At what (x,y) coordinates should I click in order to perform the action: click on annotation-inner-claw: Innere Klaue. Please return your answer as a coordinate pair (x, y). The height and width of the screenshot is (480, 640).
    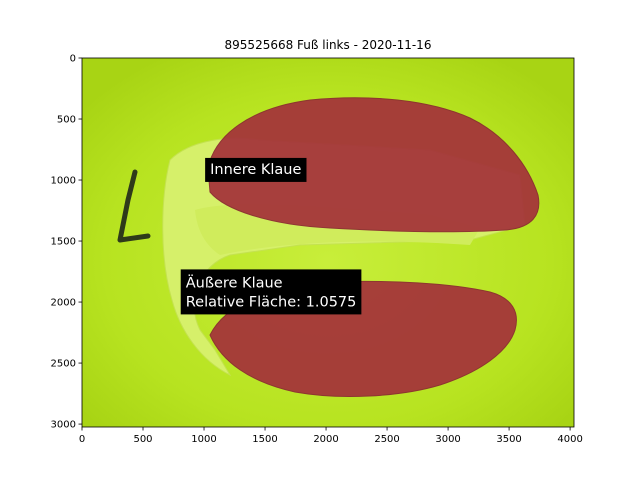
    Looking at the image, I should click on (256, 169).